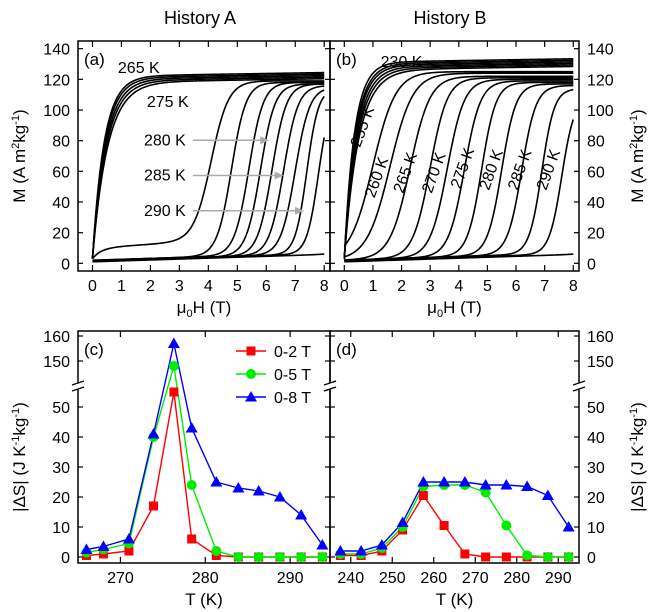  What do you see at coordinates (203, 599) in the screenshot?
I see `x-axis-title-c: T (K)` at bounding box center [203, 599].